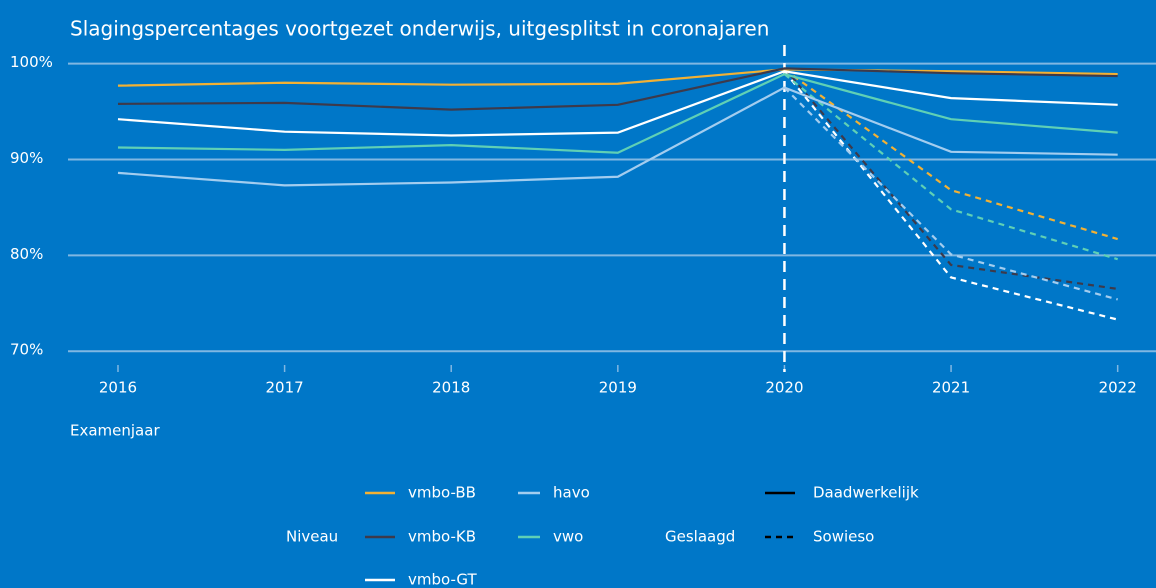  I want to click on y-tick-label: 100%, so click(31, 62).